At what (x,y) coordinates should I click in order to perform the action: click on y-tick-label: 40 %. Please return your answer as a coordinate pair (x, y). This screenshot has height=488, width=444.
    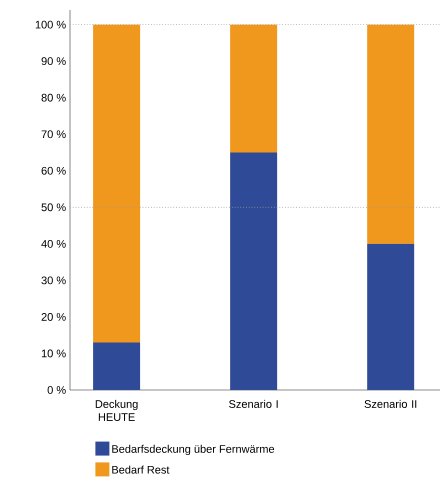
    Looking at the image, I should click on (53, 244).